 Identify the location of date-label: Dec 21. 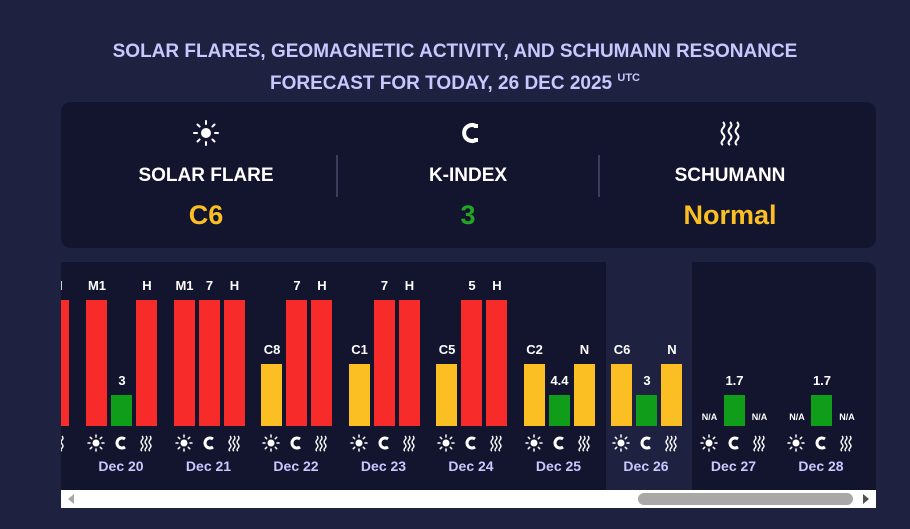
(208, 466).